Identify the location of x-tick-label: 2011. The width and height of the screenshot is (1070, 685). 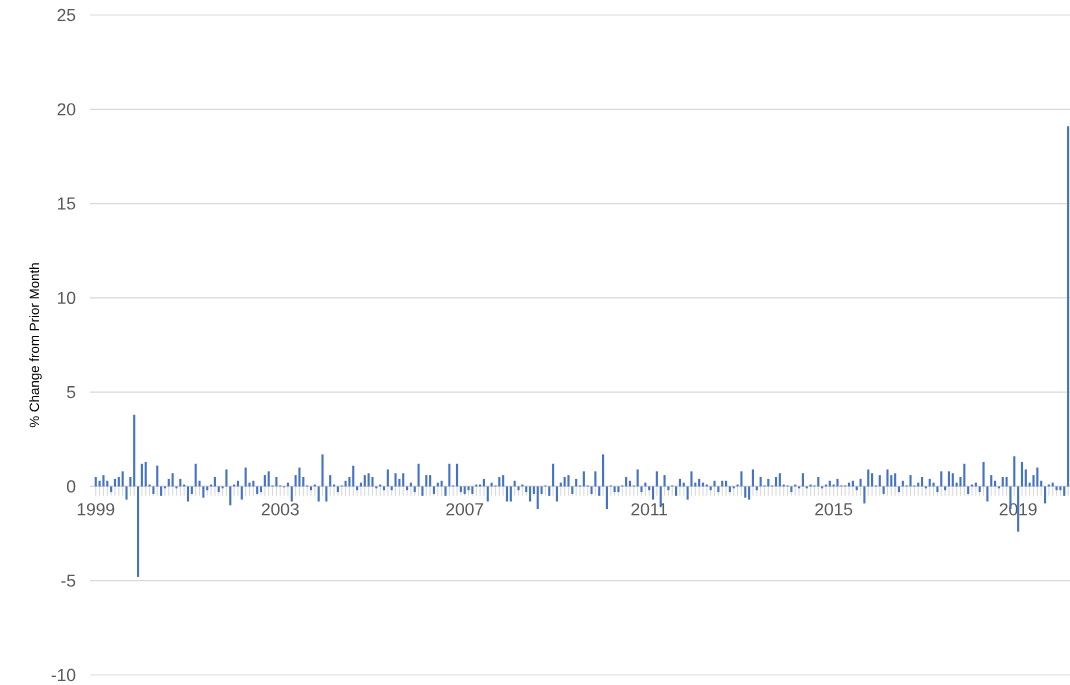
(649, 509).